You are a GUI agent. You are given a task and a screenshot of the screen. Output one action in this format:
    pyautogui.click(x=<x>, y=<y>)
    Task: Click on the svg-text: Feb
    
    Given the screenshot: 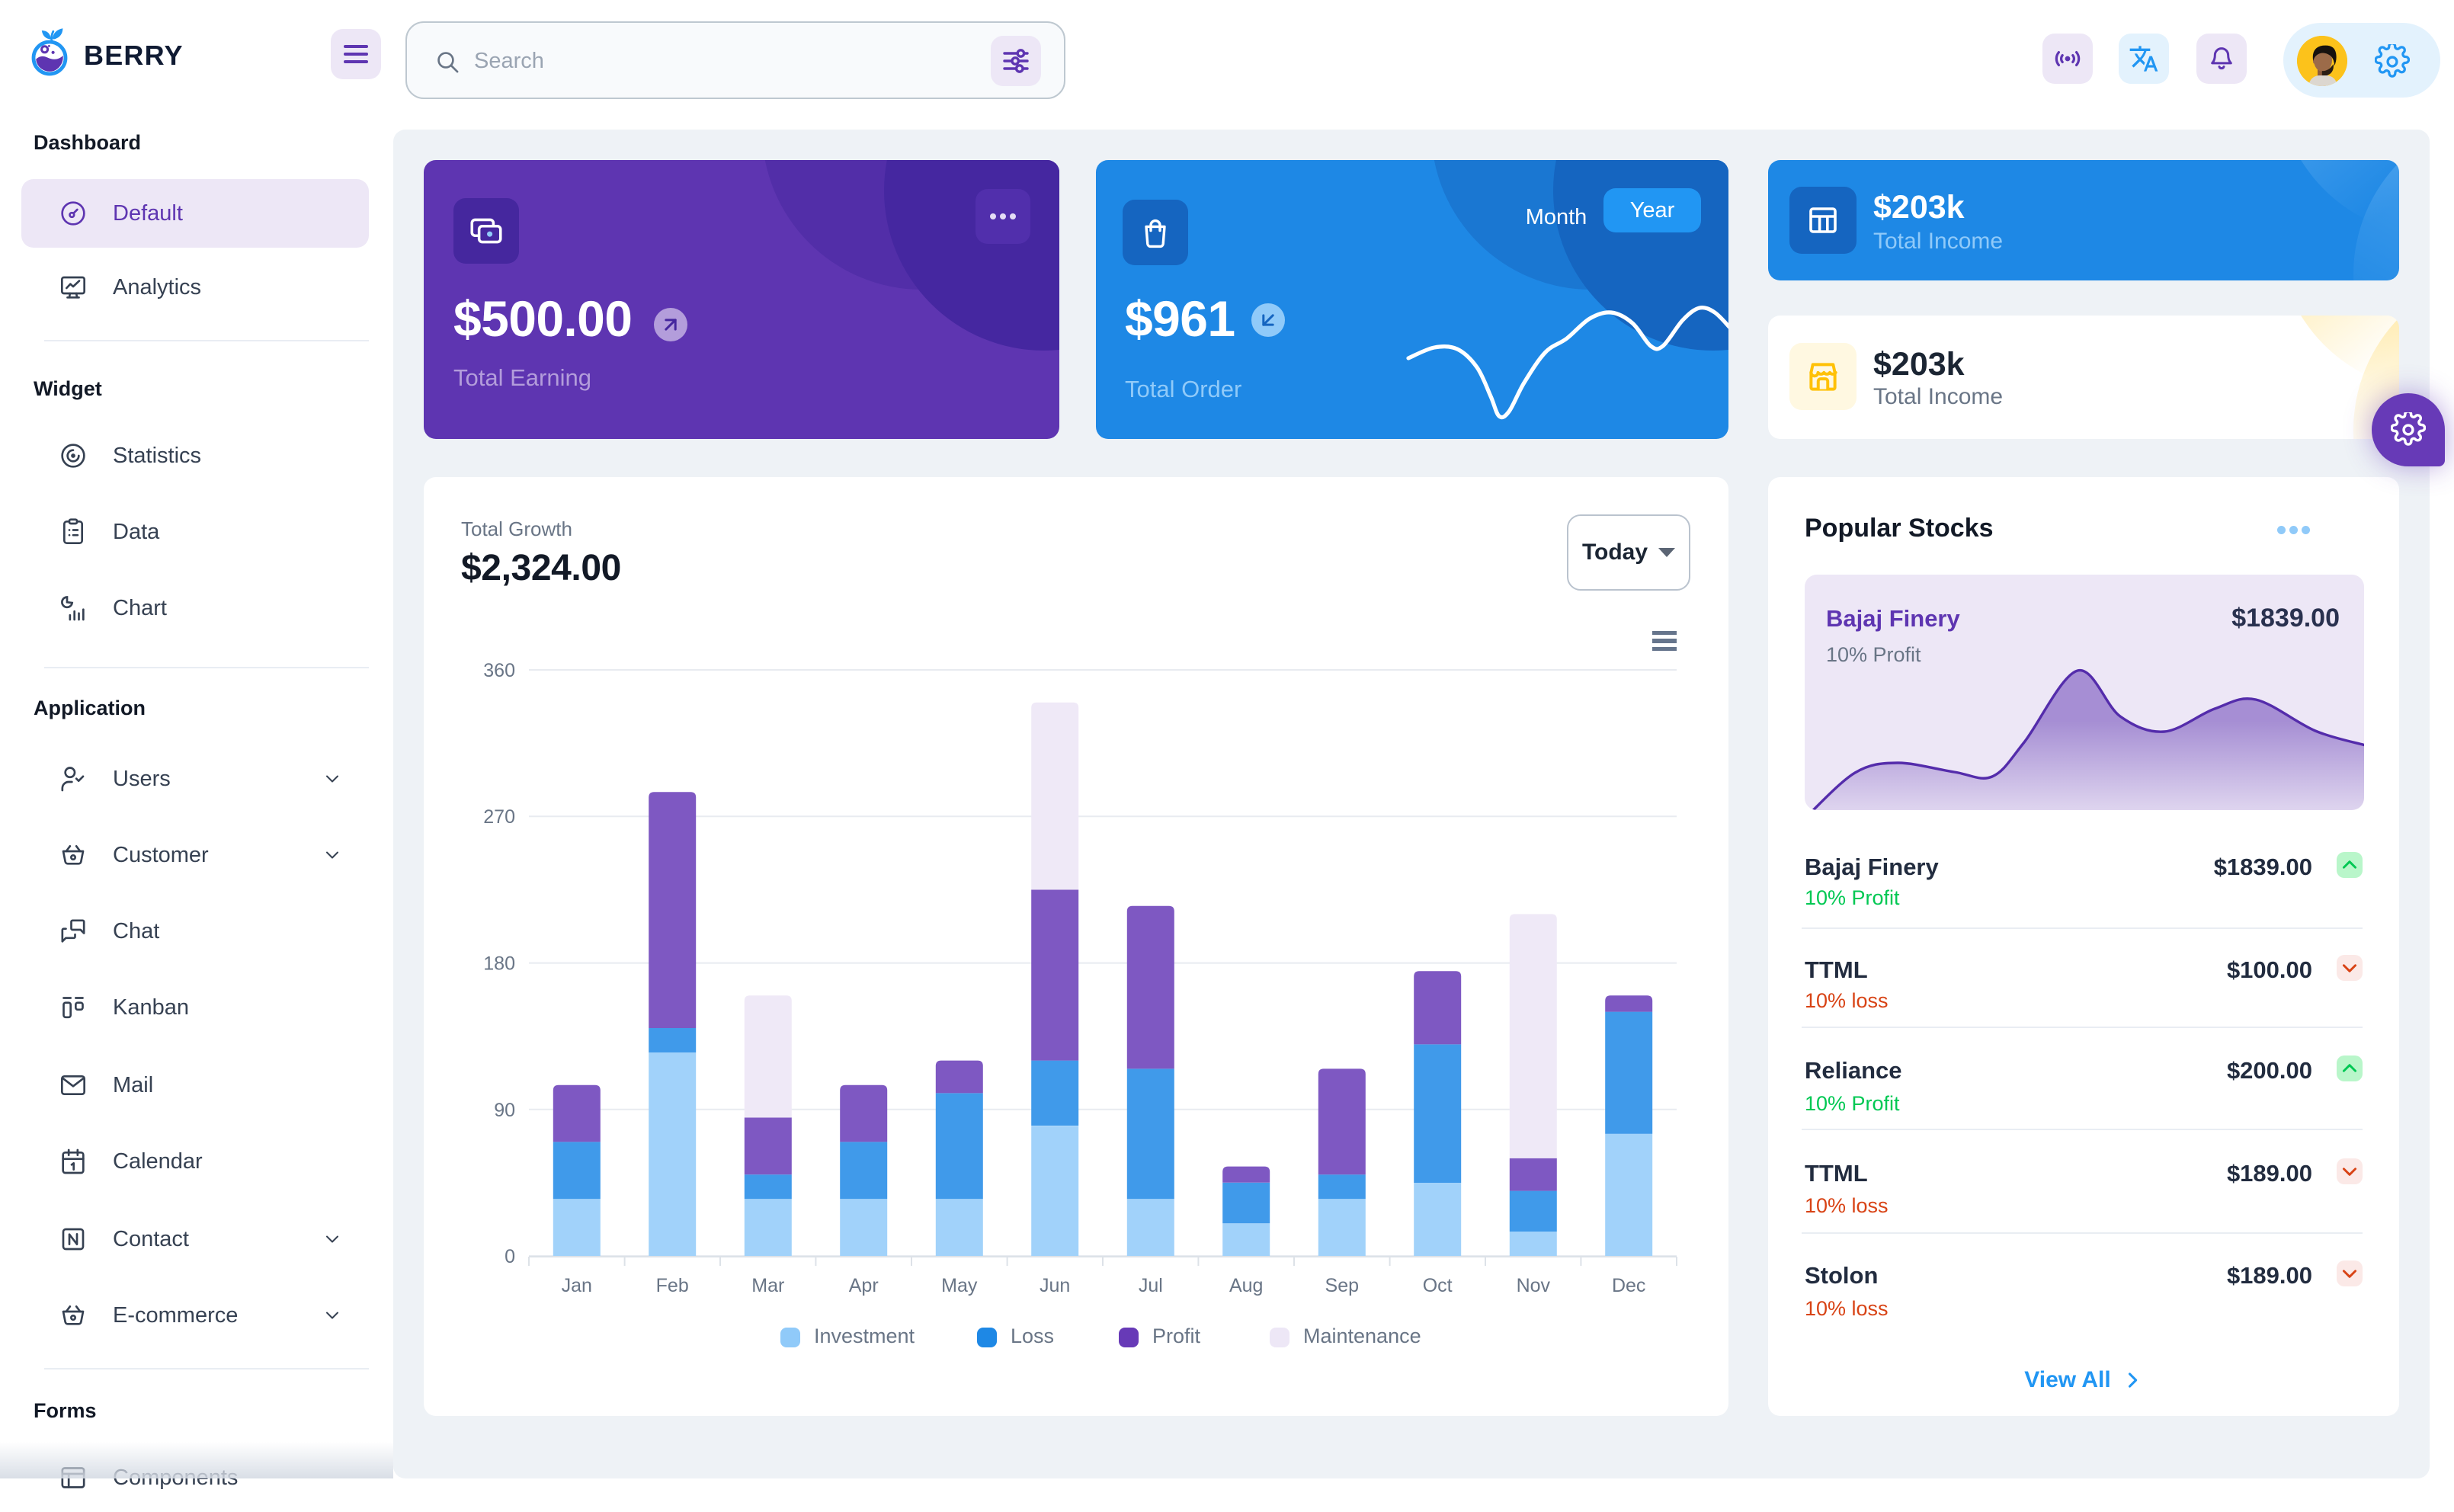 What is the action you would take?
    pyautogui.click(x=672, y=1285)
    